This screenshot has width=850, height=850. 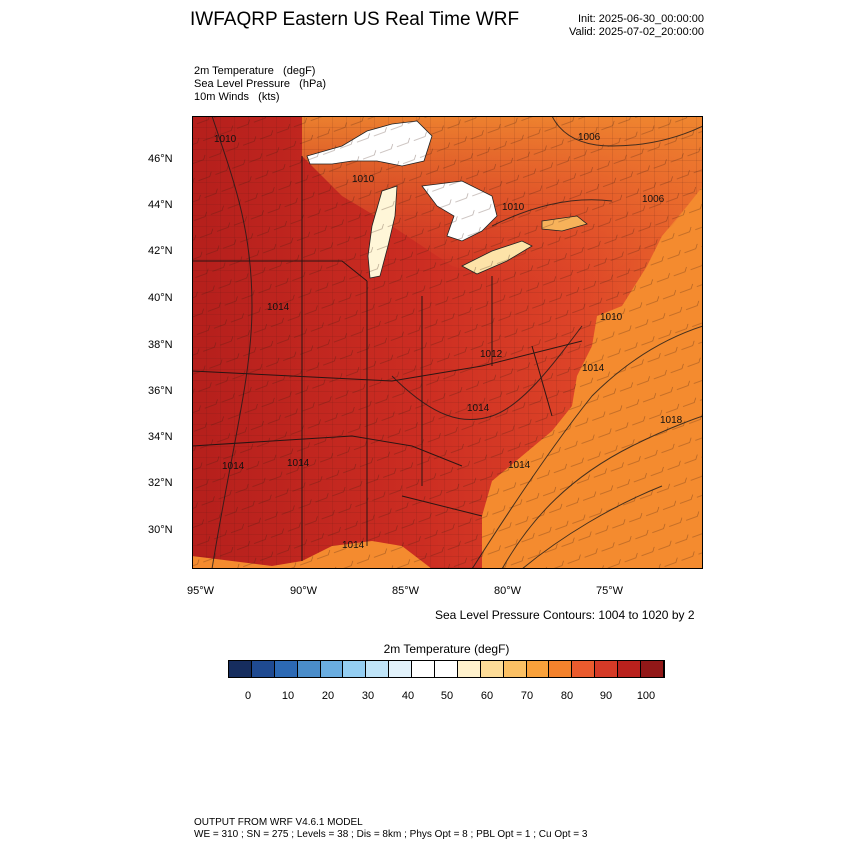 I want to click on colorbar-label: 60, so click(x=487, y=696).